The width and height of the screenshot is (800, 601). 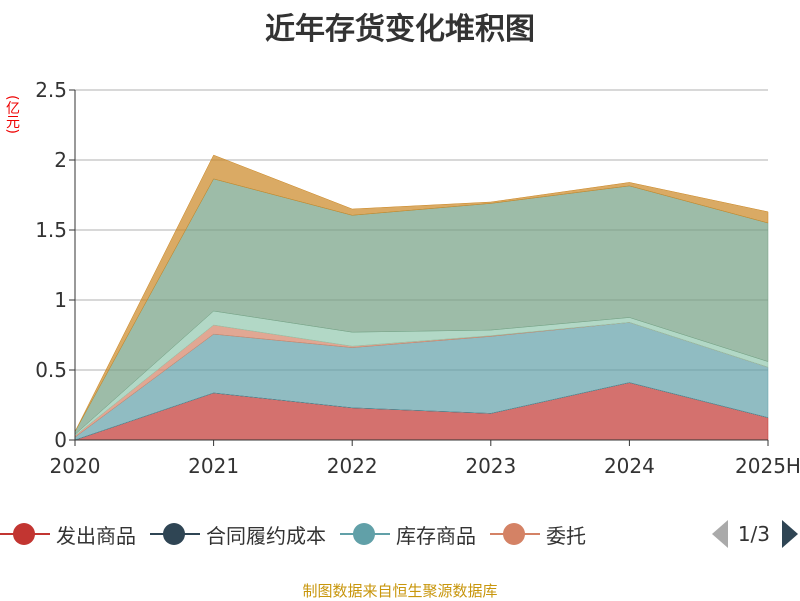 What do you see at coordinates (96, 535) in the screenshot?
I see `legend-label: 发出商品` at bounding box center [96, 535].